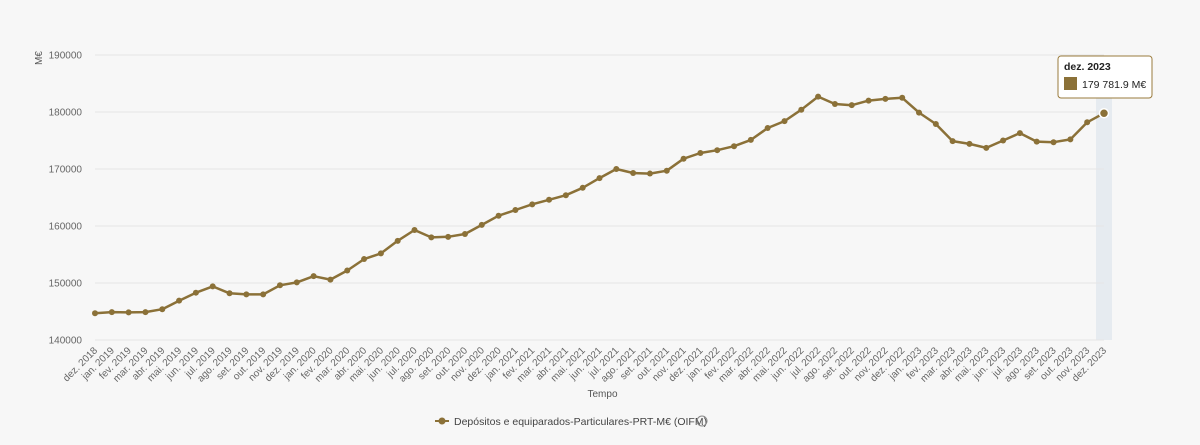 The image size is (1200, 445). What do you see at coordinates (66, 113) in the screenshot?
I see `y-tick-label: 180000` at bounding box center [66, 113].